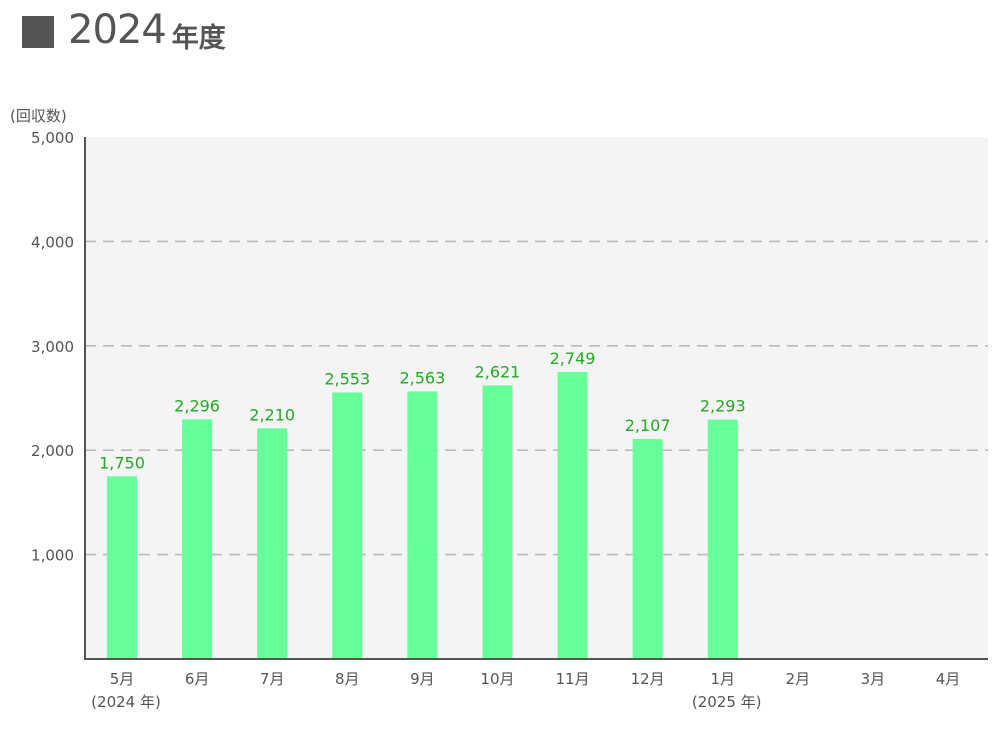 Image resolution: width=1000 pixels, height=753 pixels. Describe the element at coordinates (648, 679) in the screenshot. I see `x-tick-label: 12月` at that location.